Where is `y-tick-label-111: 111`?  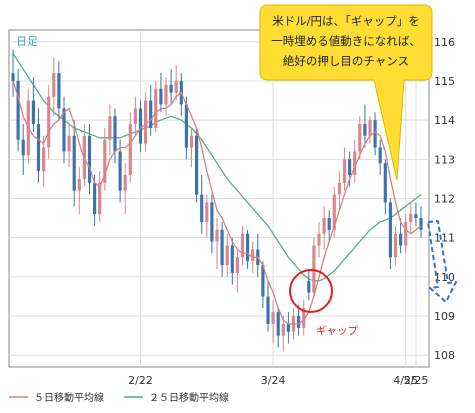
y-tick-label-111: 111 is located at coordinates (444, 238).